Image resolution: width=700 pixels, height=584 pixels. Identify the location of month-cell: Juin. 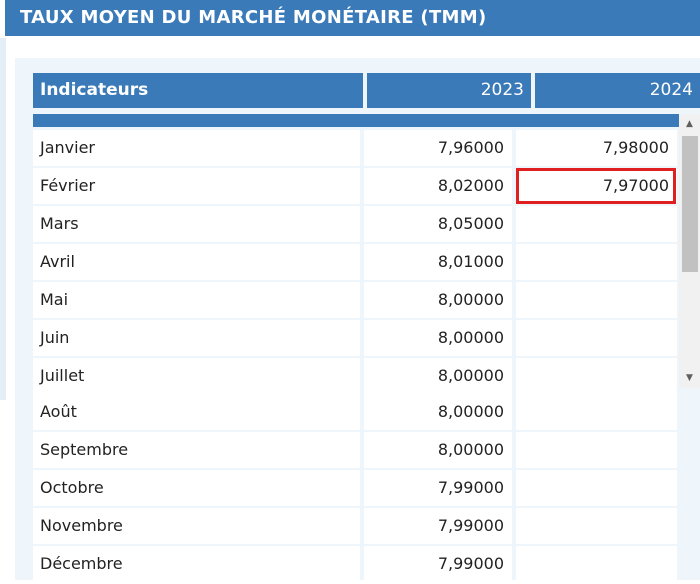
(196, 338).